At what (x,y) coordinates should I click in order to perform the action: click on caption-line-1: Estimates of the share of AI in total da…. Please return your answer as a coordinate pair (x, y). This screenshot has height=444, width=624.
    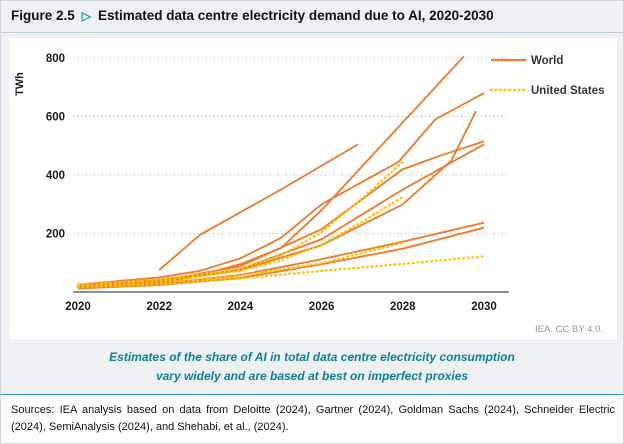
    Looking at the image, I should click on (312, 357).